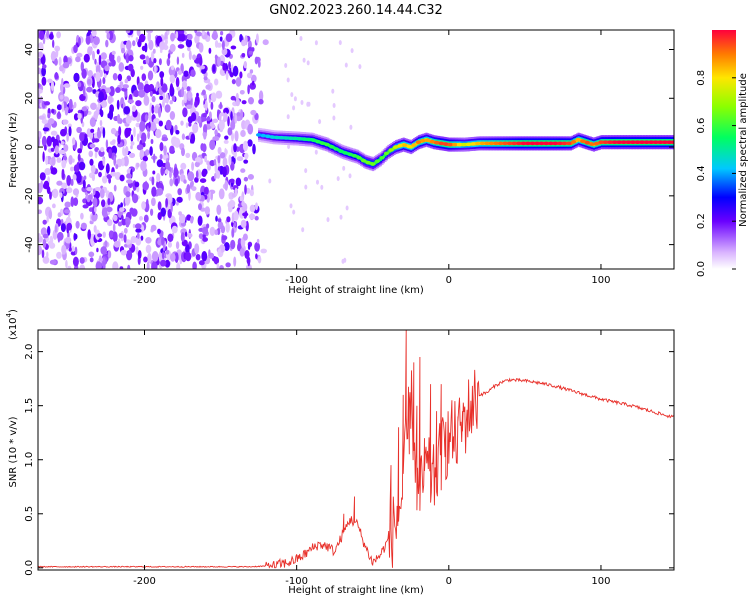 The image size is (750, 600). I want to click on colorbar-tick-label: 0.6, so click(701, 126).